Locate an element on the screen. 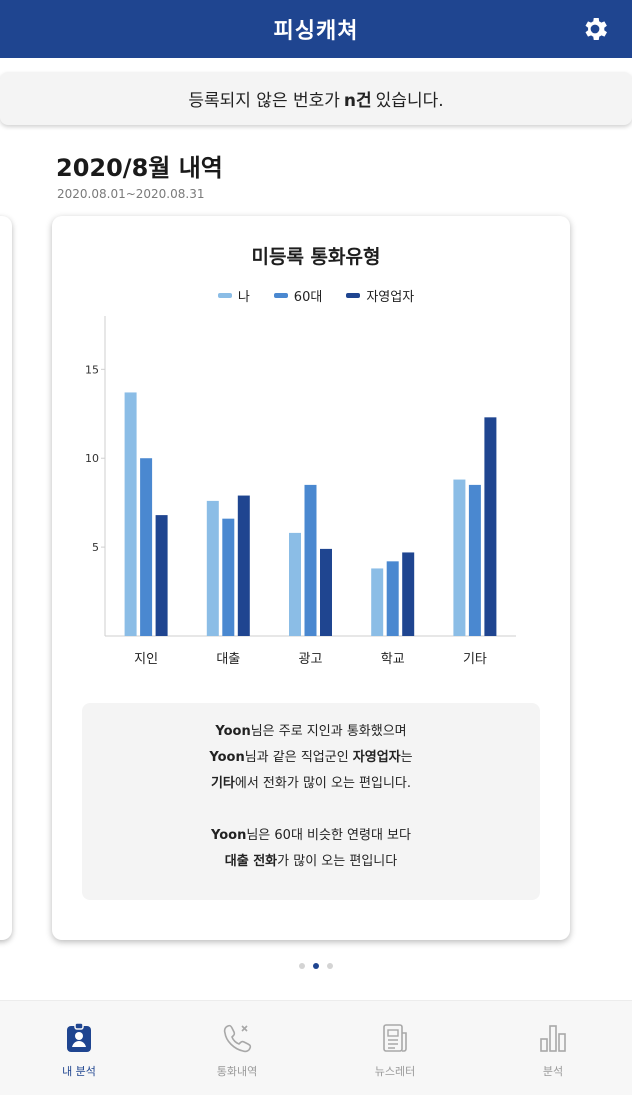  bar-자영업자-기타 is located at coordinates (490, 526).